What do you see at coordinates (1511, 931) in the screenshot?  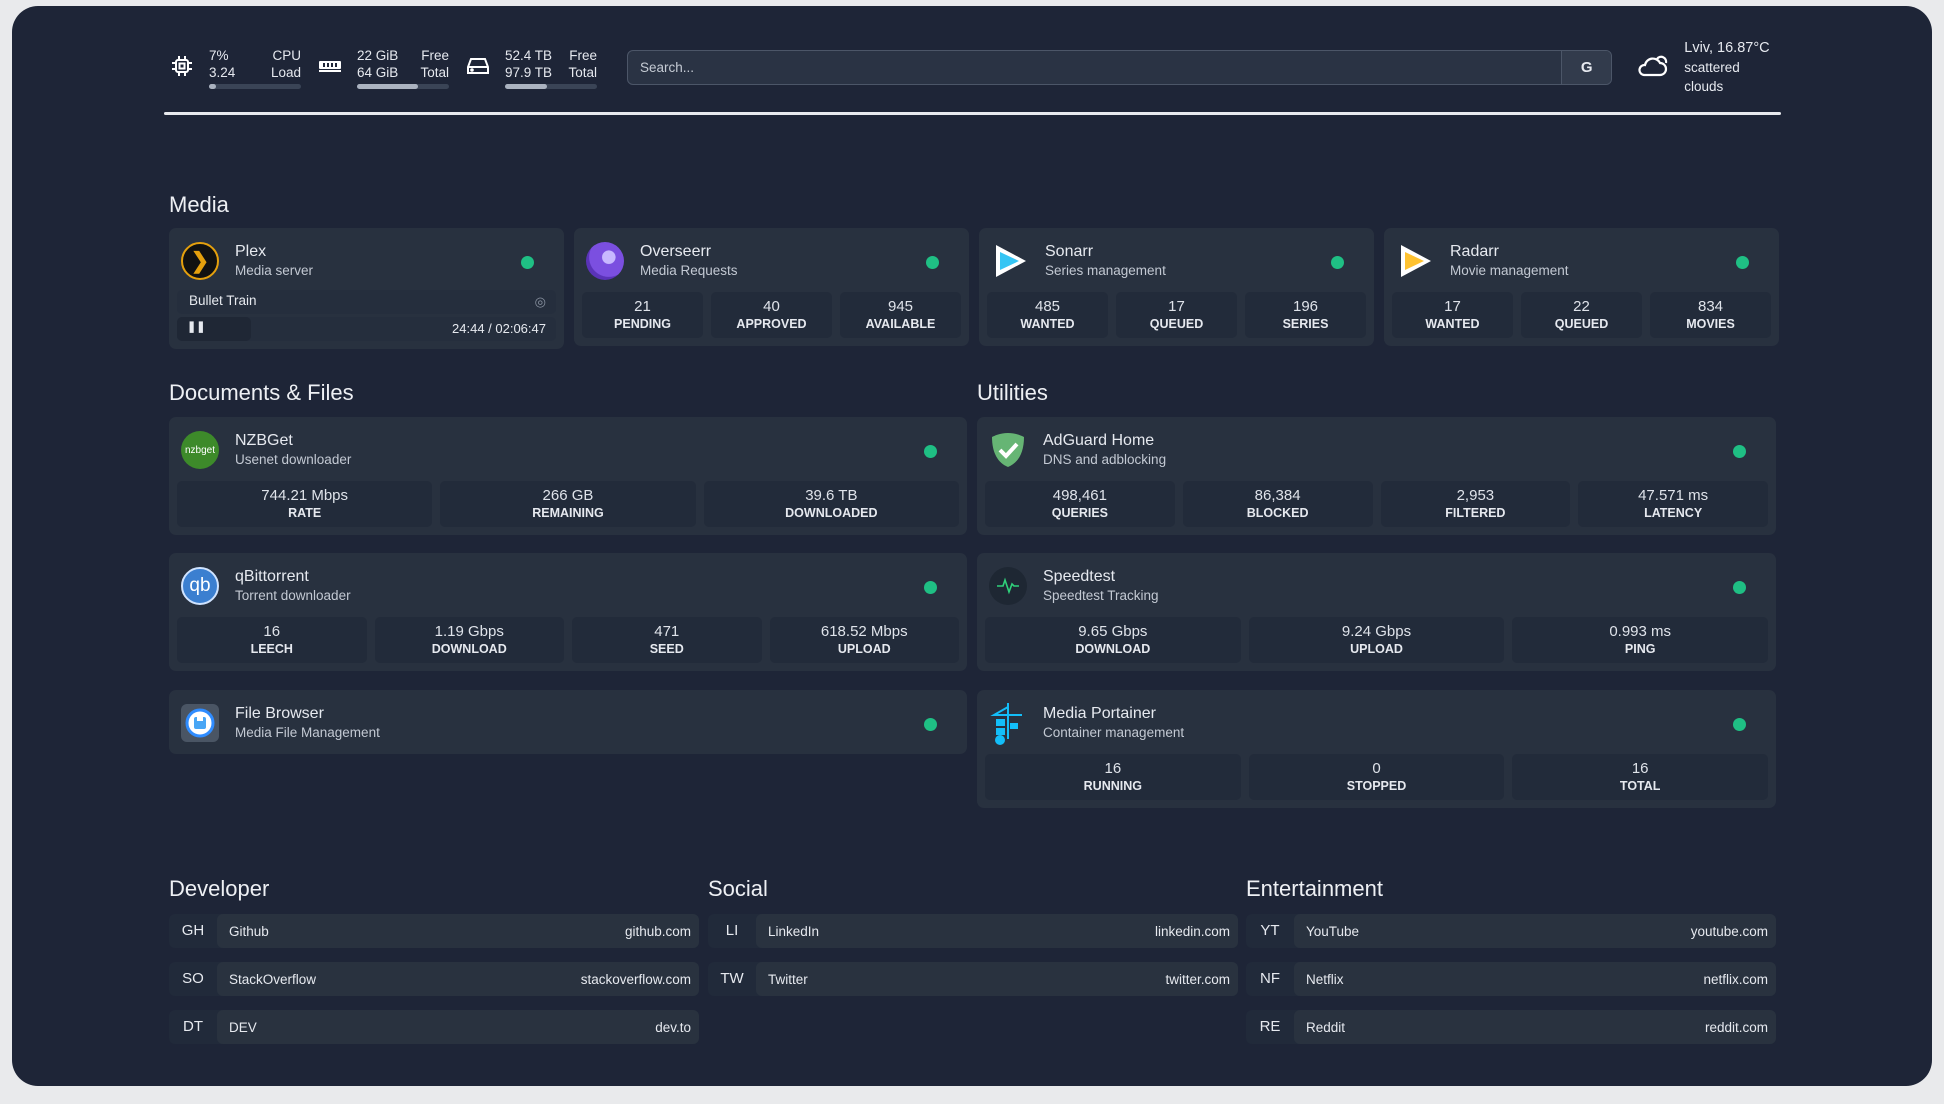 I see `bookmark-youtube: YT YouTube youtube.com` at bounding box center [1511, 931].